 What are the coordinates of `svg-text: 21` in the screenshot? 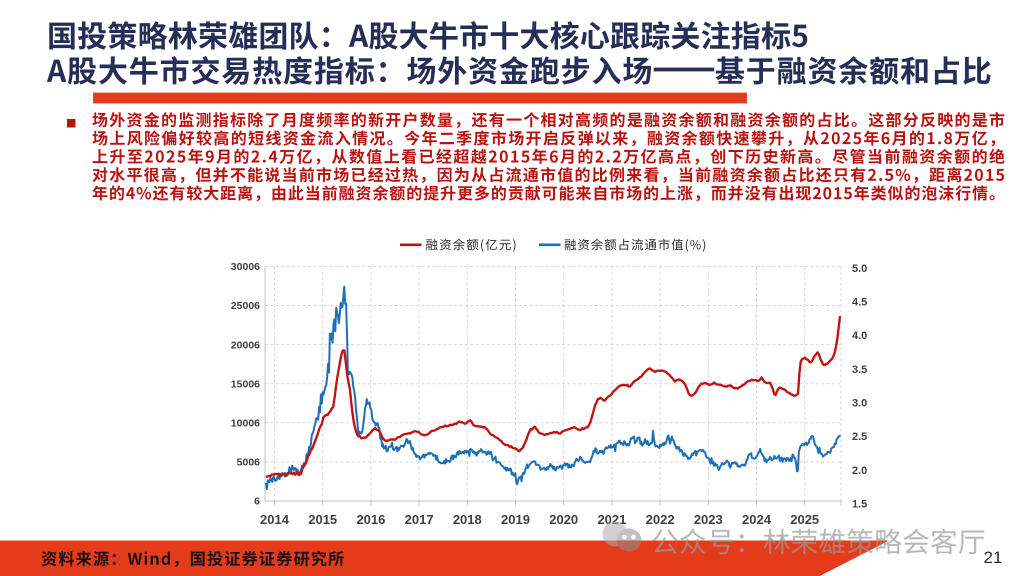 It's located at (993, 557).